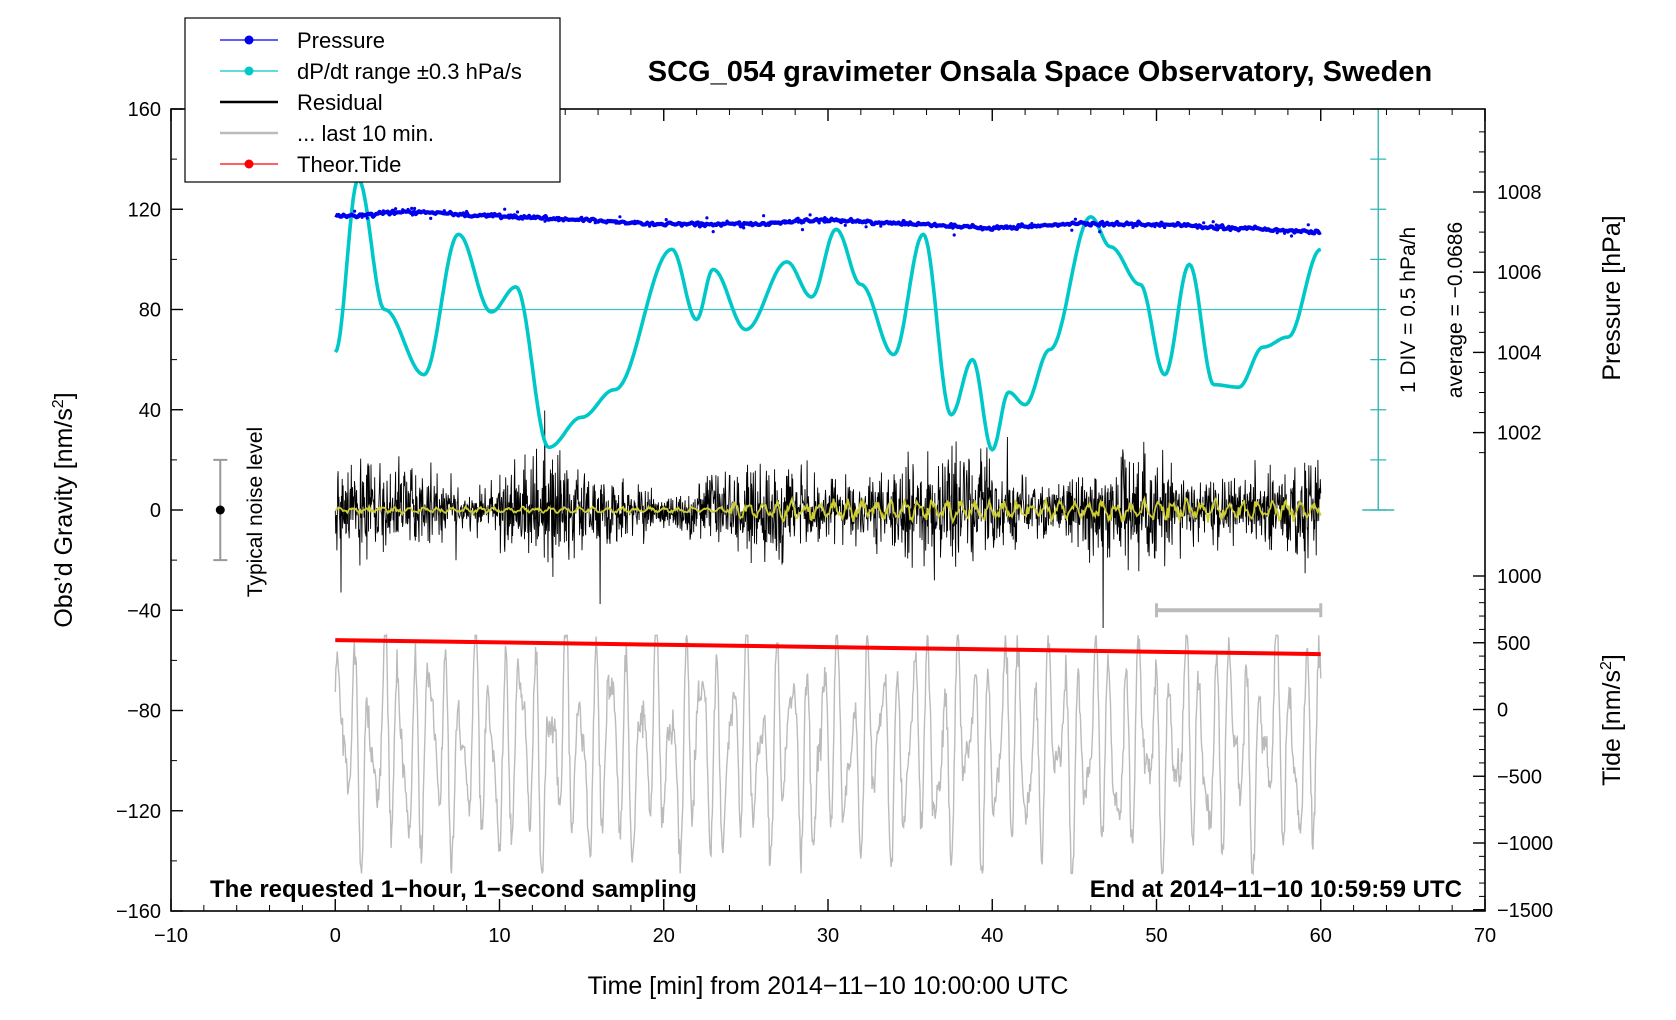 The width and height of the screenshot is (1676, 1020). I want to click on x-tick-label: 70, so click(1485, 936).